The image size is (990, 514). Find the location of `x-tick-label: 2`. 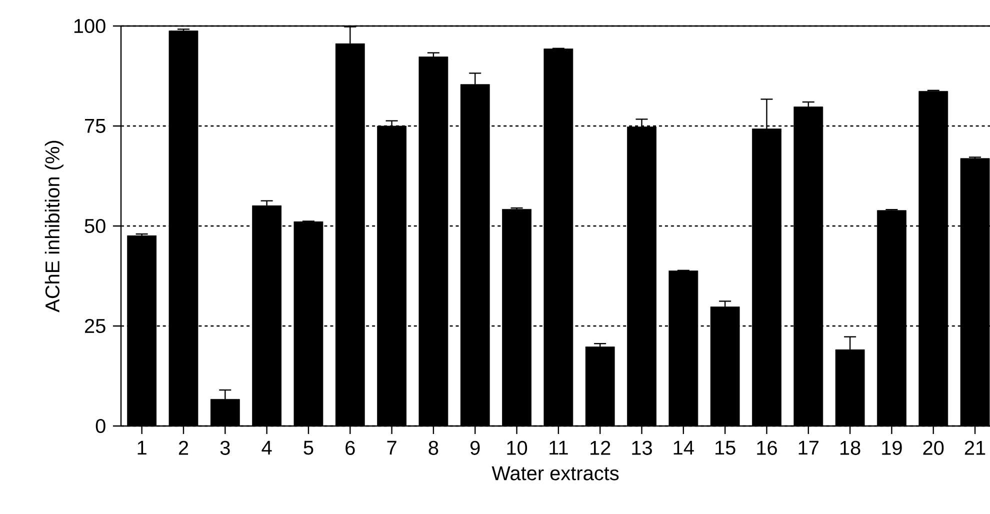

x-tick-label: 2 is located at coordinates (183, 447).